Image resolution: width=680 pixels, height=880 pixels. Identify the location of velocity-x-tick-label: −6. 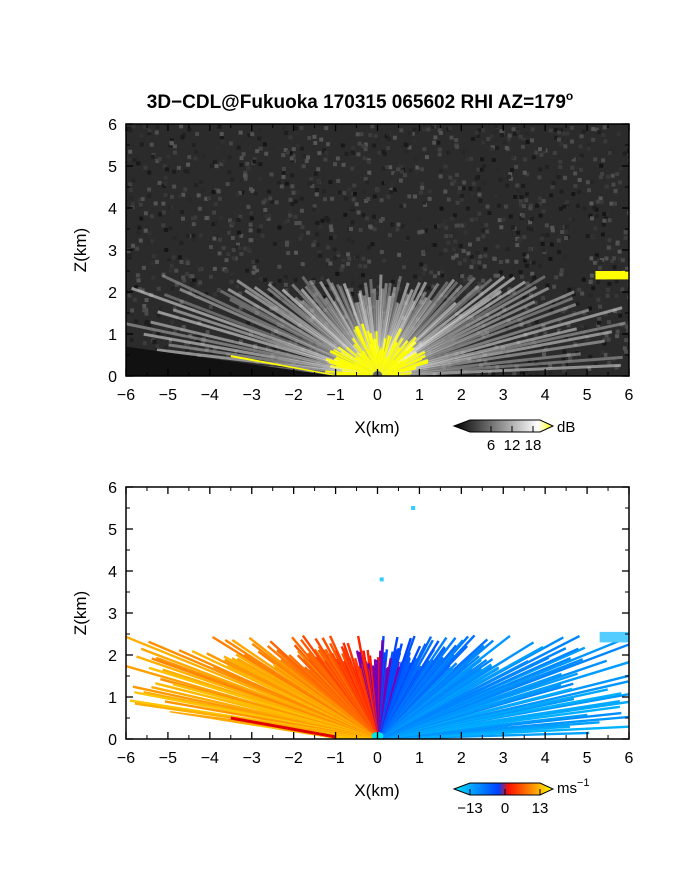
(126, 758).